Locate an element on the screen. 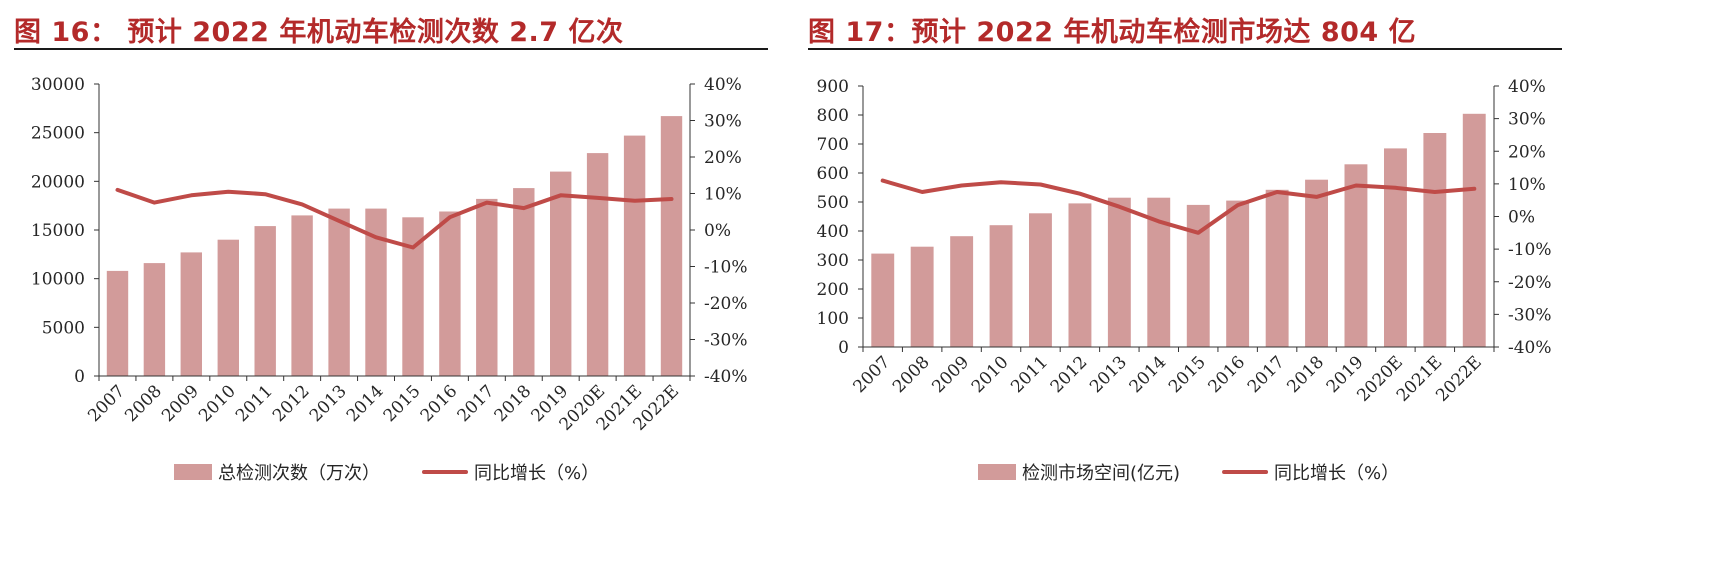 The width and height of the screenshot is (1722, 564). left-tick-label: 400 is located at coordinates (833, 232).